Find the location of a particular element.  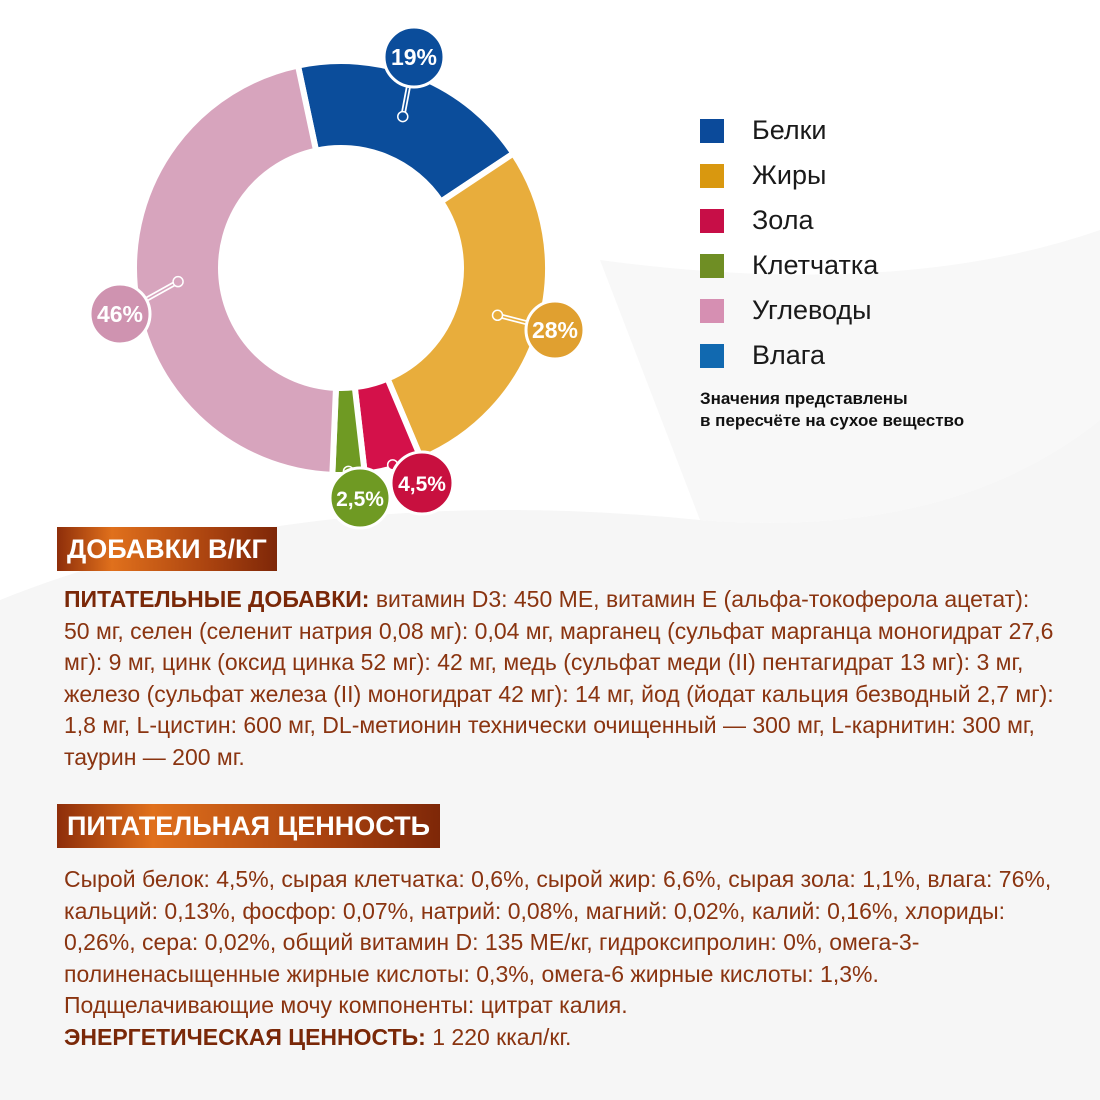

legend-item: Зола is located at coordinates (789, 220).